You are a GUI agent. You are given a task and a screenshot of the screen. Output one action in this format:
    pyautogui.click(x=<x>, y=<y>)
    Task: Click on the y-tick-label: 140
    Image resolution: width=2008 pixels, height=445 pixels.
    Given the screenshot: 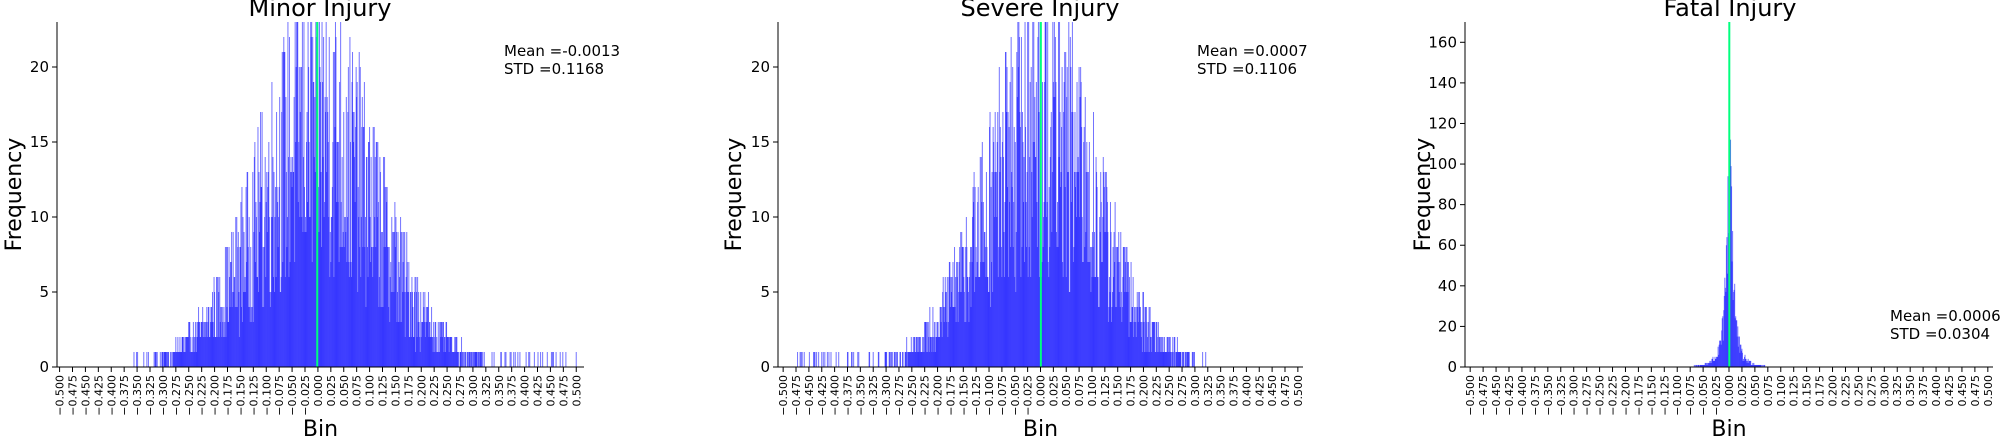 What is the action you would take?
    pyautogui.click(x=1442, y=83)
    